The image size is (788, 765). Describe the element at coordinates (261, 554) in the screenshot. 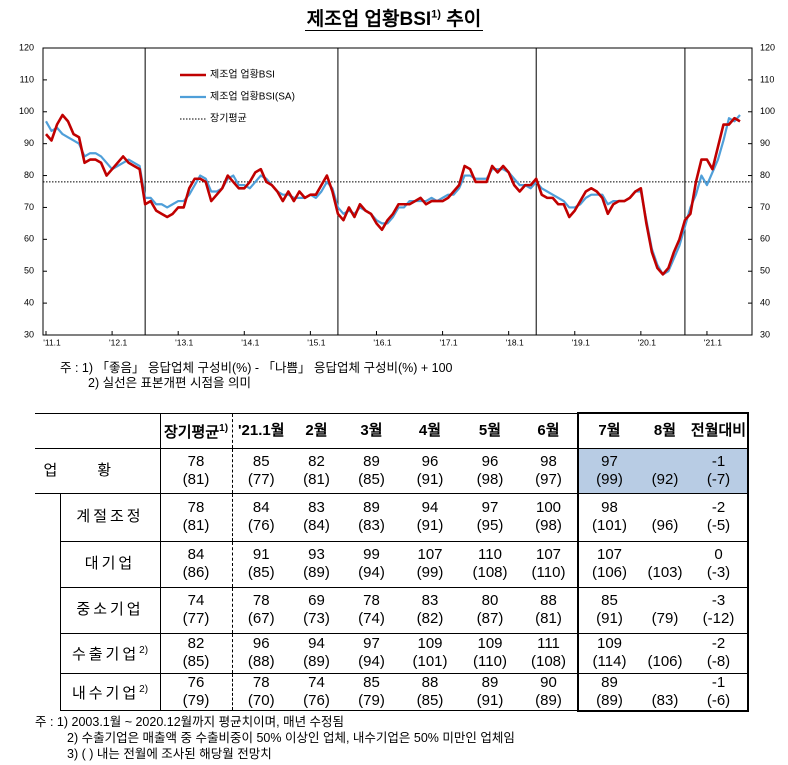

I see `cell-value: 91` at that location.